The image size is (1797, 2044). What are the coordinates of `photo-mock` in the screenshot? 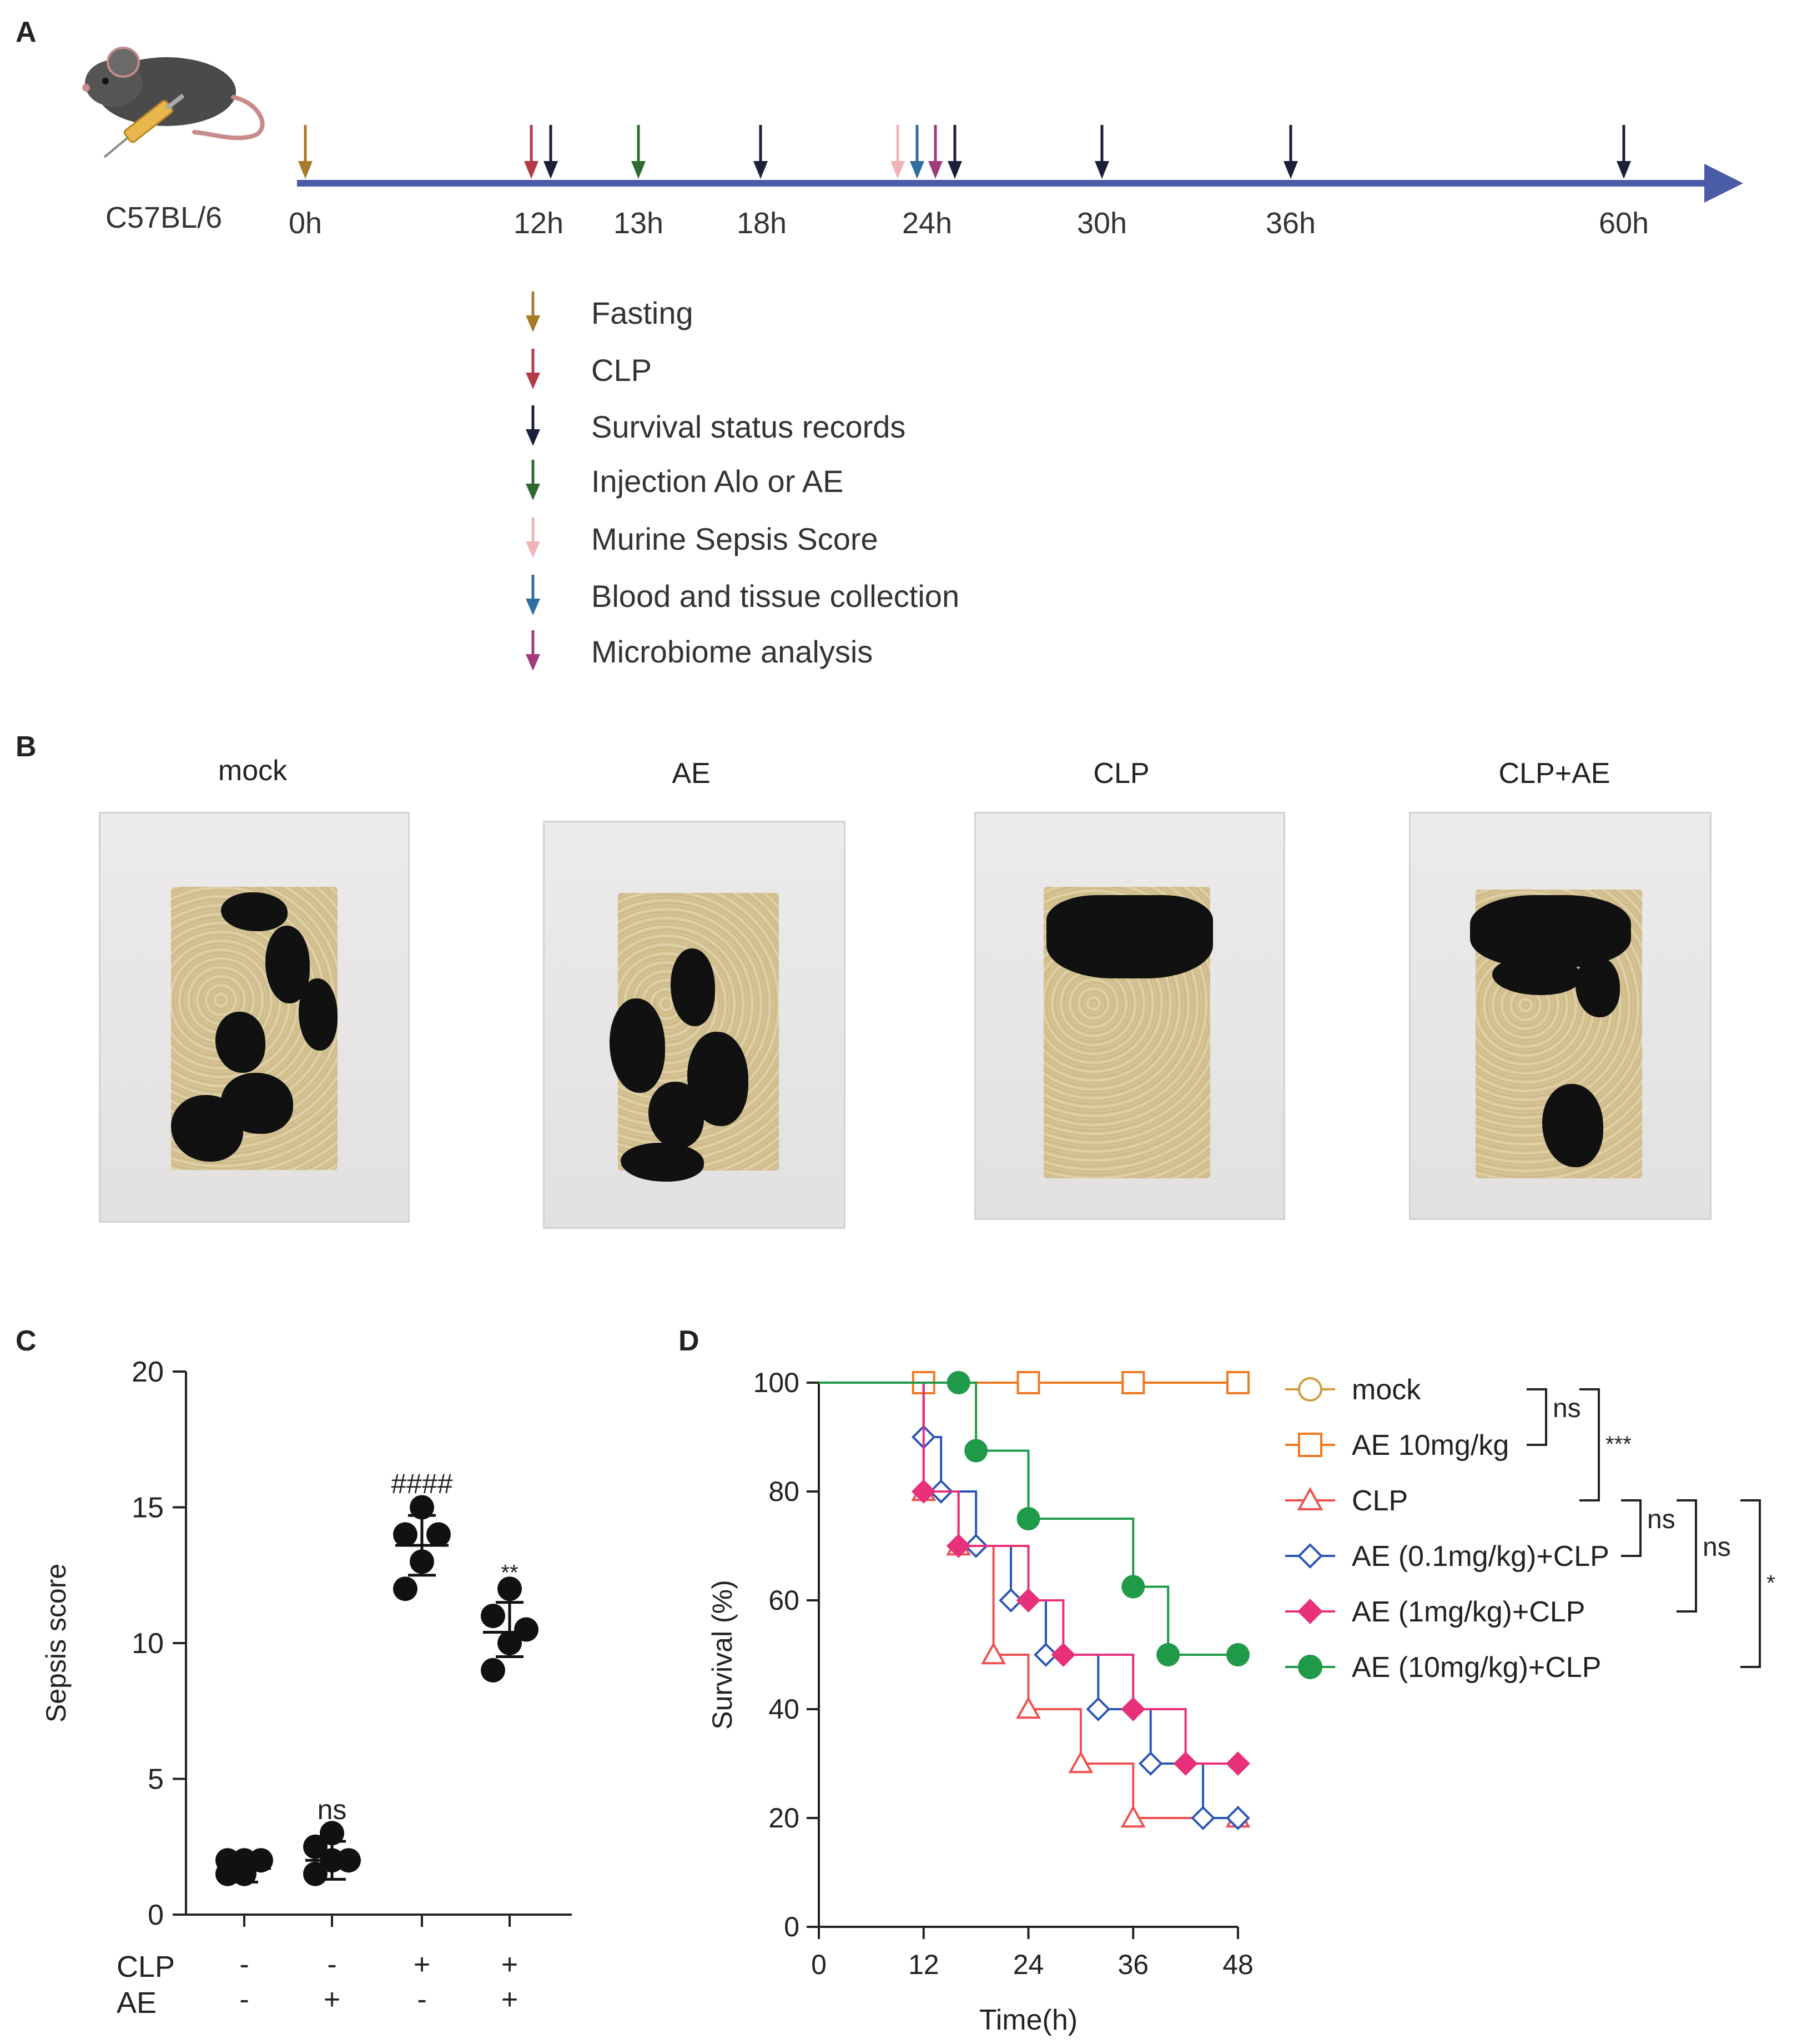 It's located at (254, 1018).